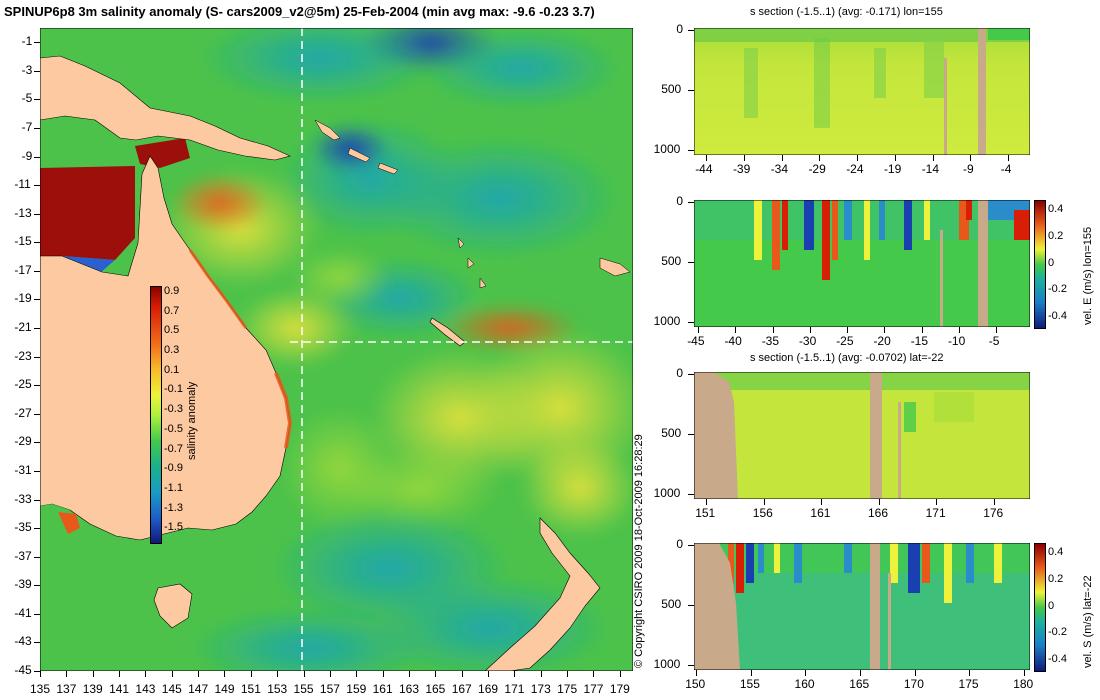  I want to click on map-colorbar-tick-label: 0.3, so click(172, 350).